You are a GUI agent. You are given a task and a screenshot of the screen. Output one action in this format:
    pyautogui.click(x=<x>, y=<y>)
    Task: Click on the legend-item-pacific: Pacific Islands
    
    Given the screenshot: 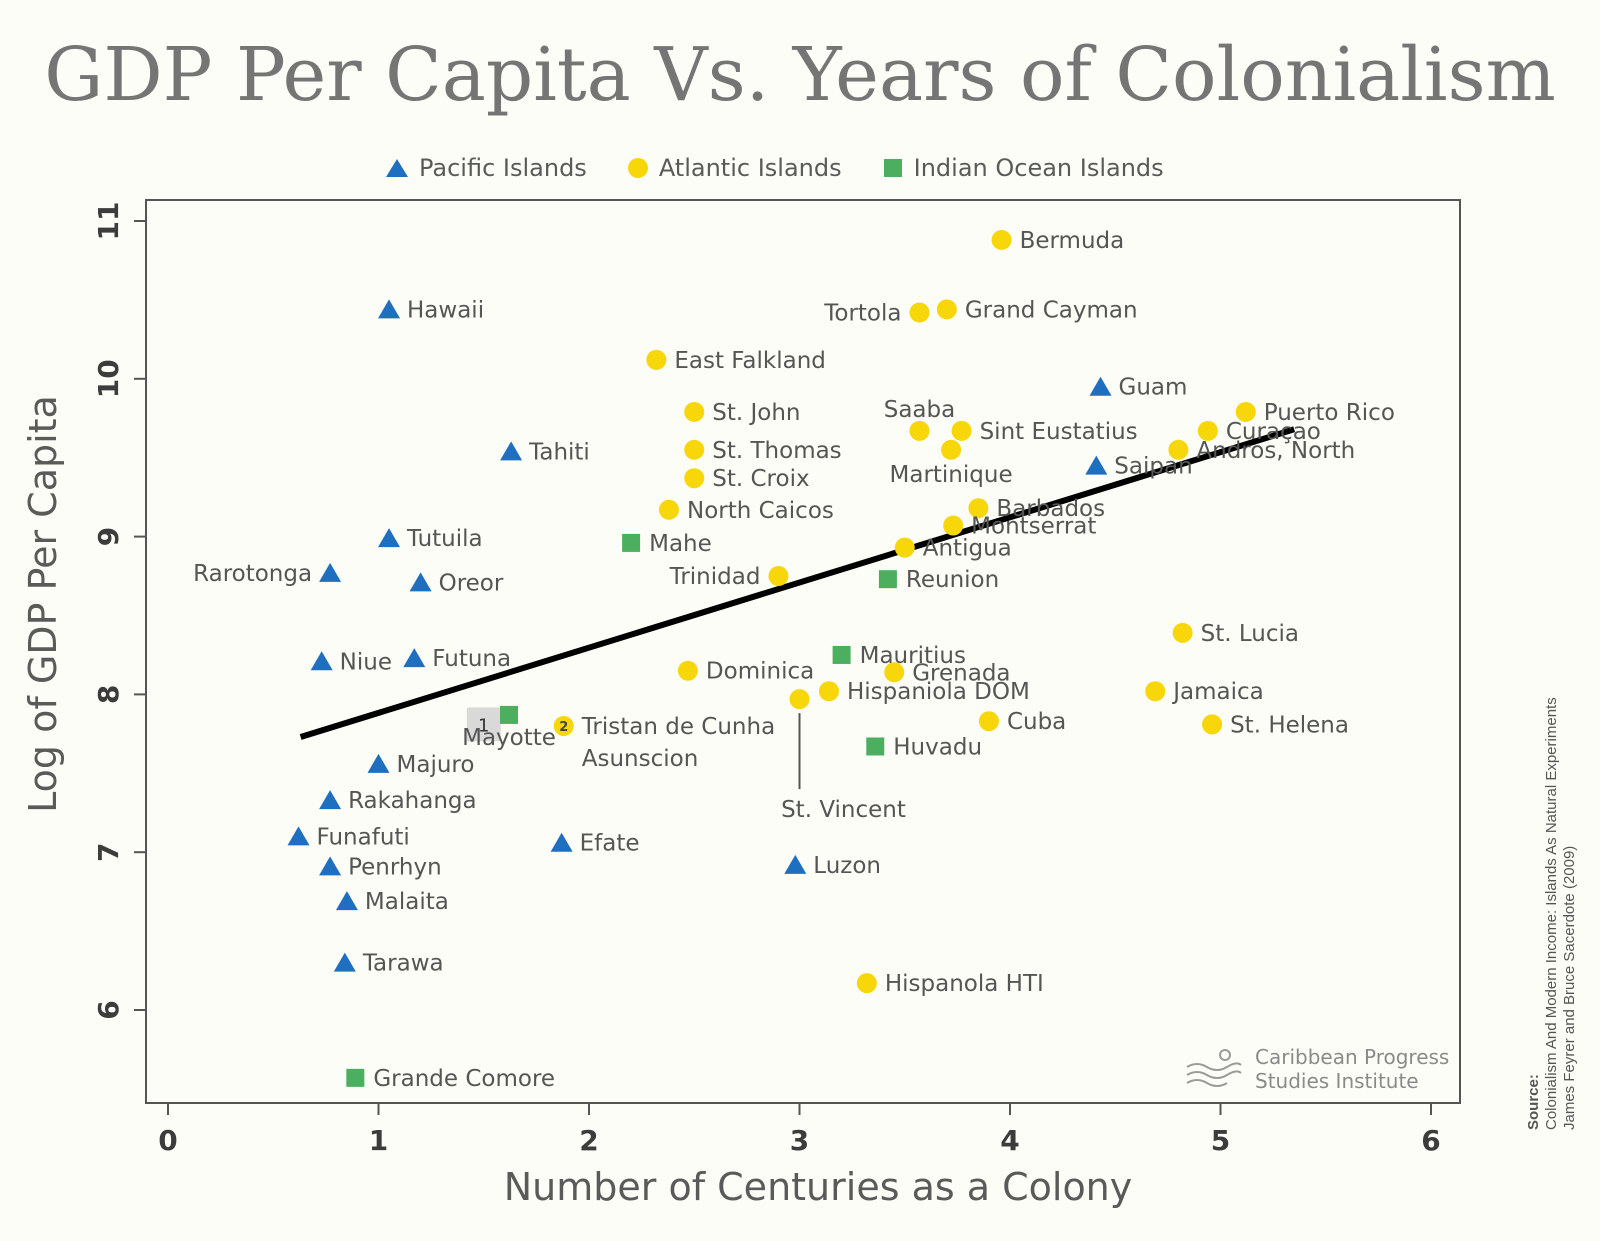 What is the action you would take?
    pyautogui.click(x=486, y=168)
    